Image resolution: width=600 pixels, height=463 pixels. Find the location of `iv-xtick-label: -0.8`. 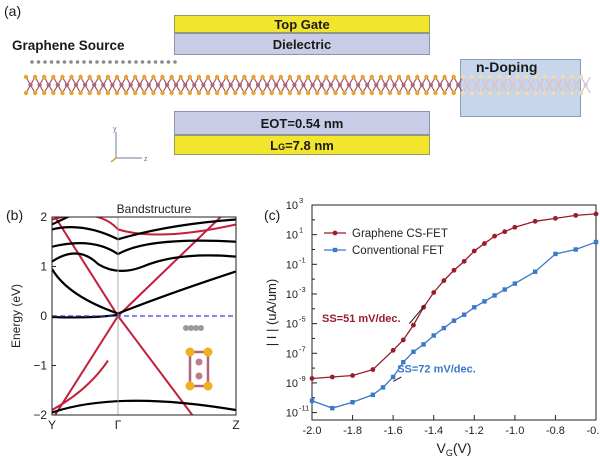

iv-xtick-label: -0.8 is located at coordinates (555, 431).